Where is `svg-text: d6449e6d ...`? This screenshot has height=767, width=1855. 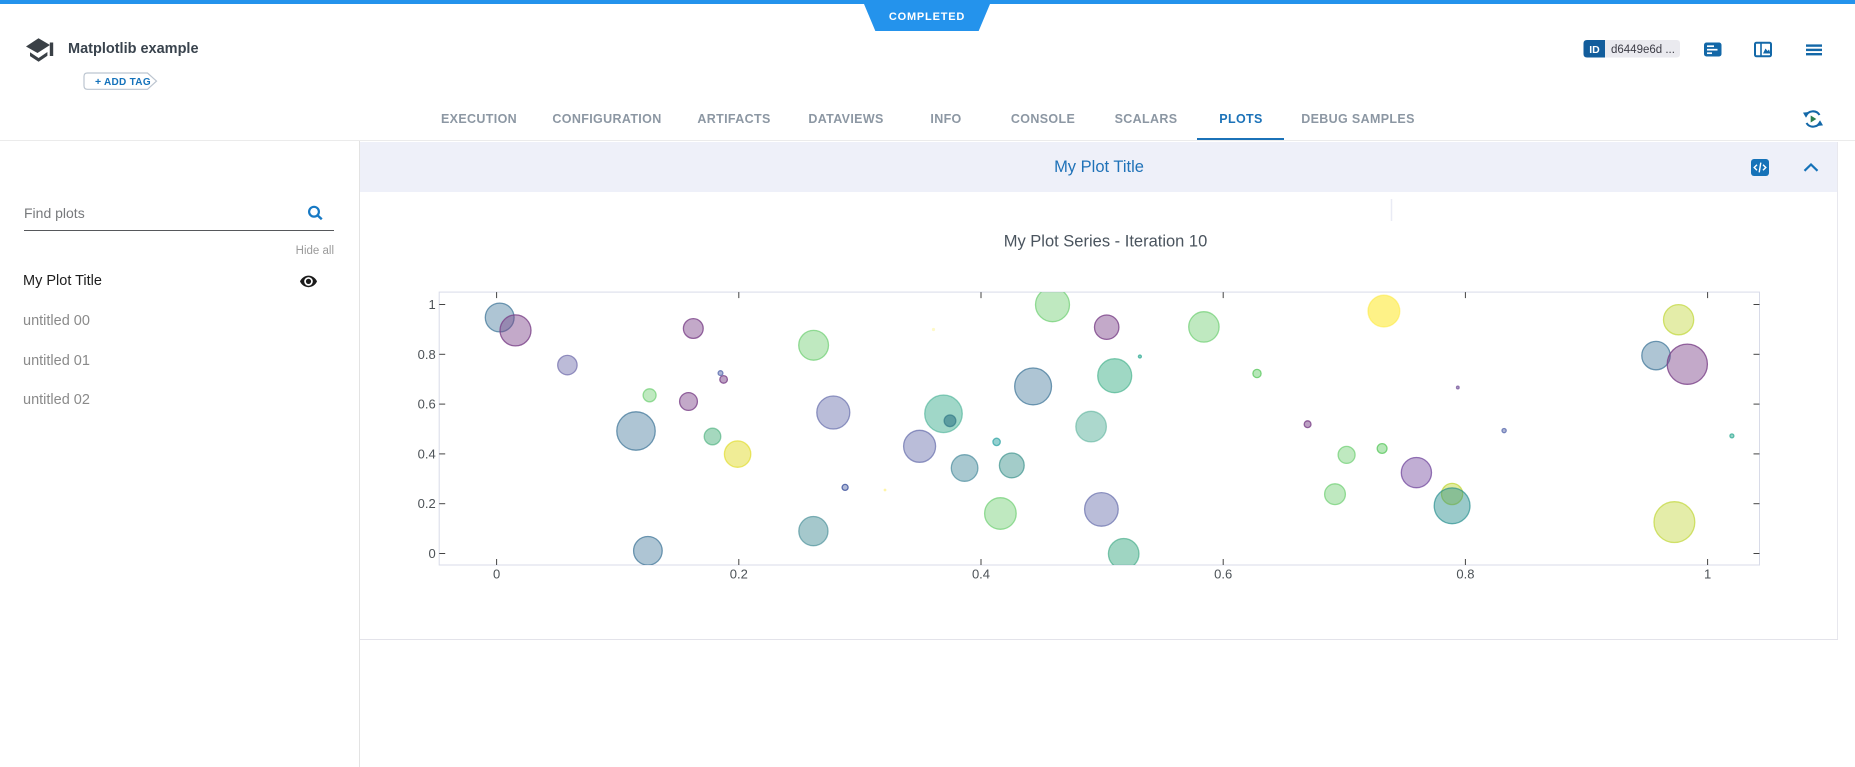 svg-text: d6449e6d ... is located at coordinates (1643, 50).